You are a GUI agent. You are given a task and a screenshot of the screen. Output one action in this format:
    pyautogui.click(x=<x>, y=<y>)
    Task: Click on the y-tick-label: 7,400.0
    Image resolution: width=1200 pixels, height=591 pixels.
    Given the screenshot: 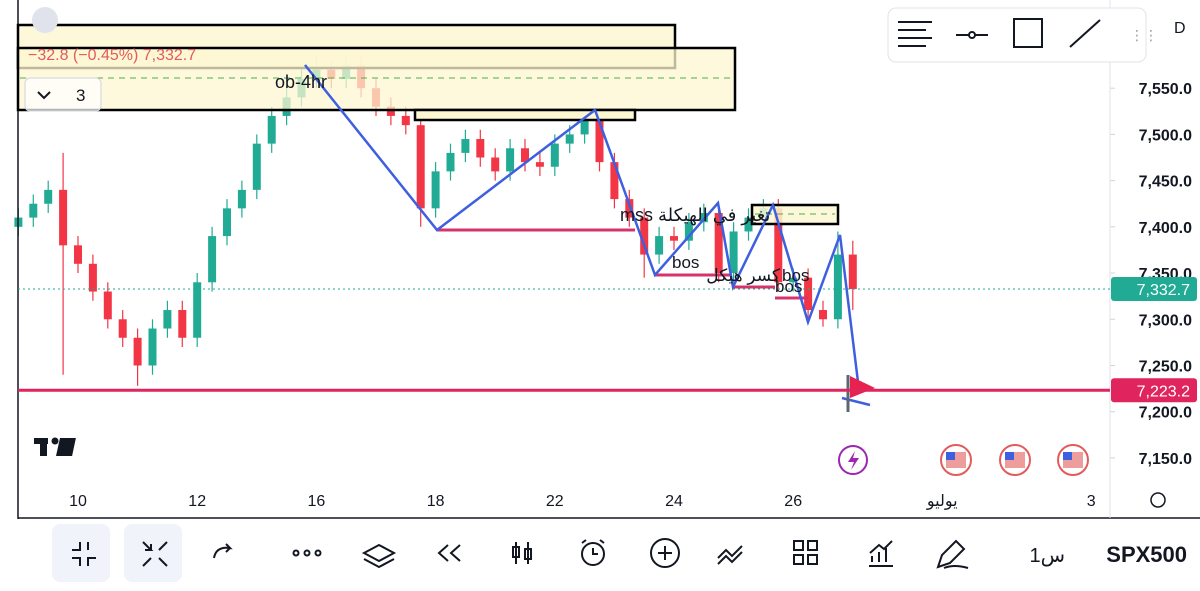 What is the action you would take?
    pyautogui.click(x=1165, y=228)
    